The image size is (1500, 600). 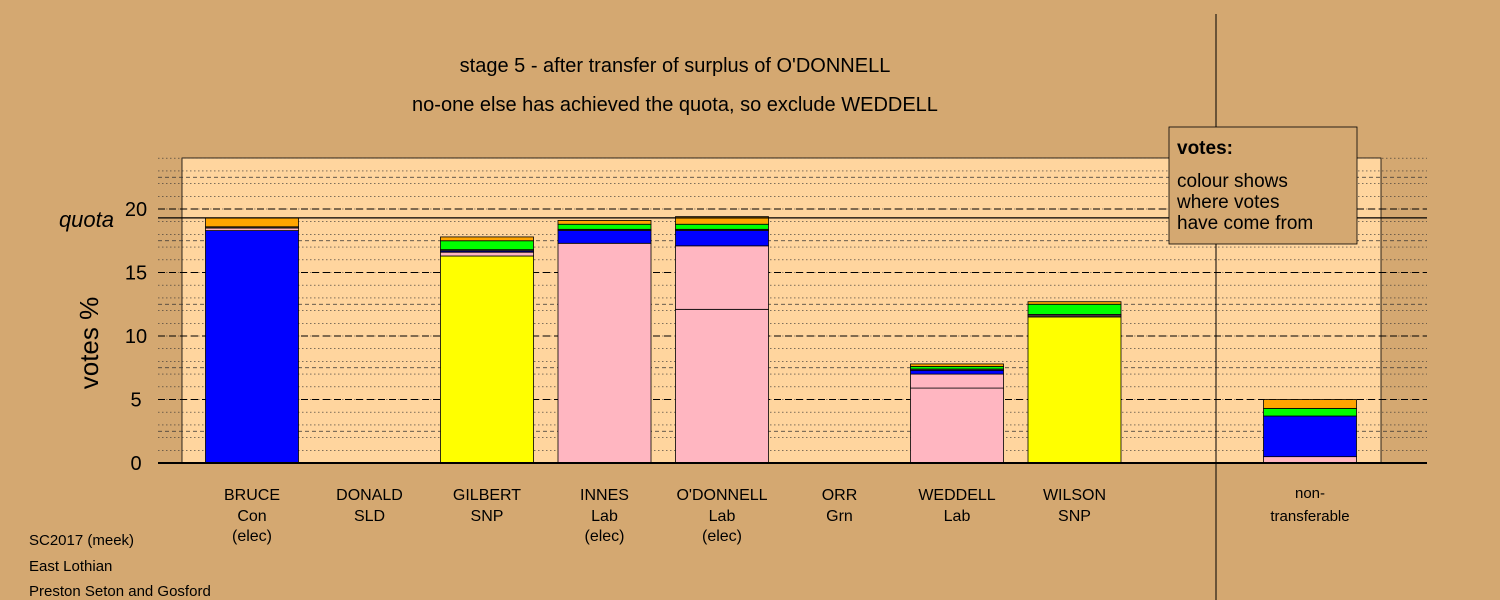 What do you see at coordinates (604, 353) in the screenshot?
I see `bar-3-segment-lab` at bounding box center [604, 353].